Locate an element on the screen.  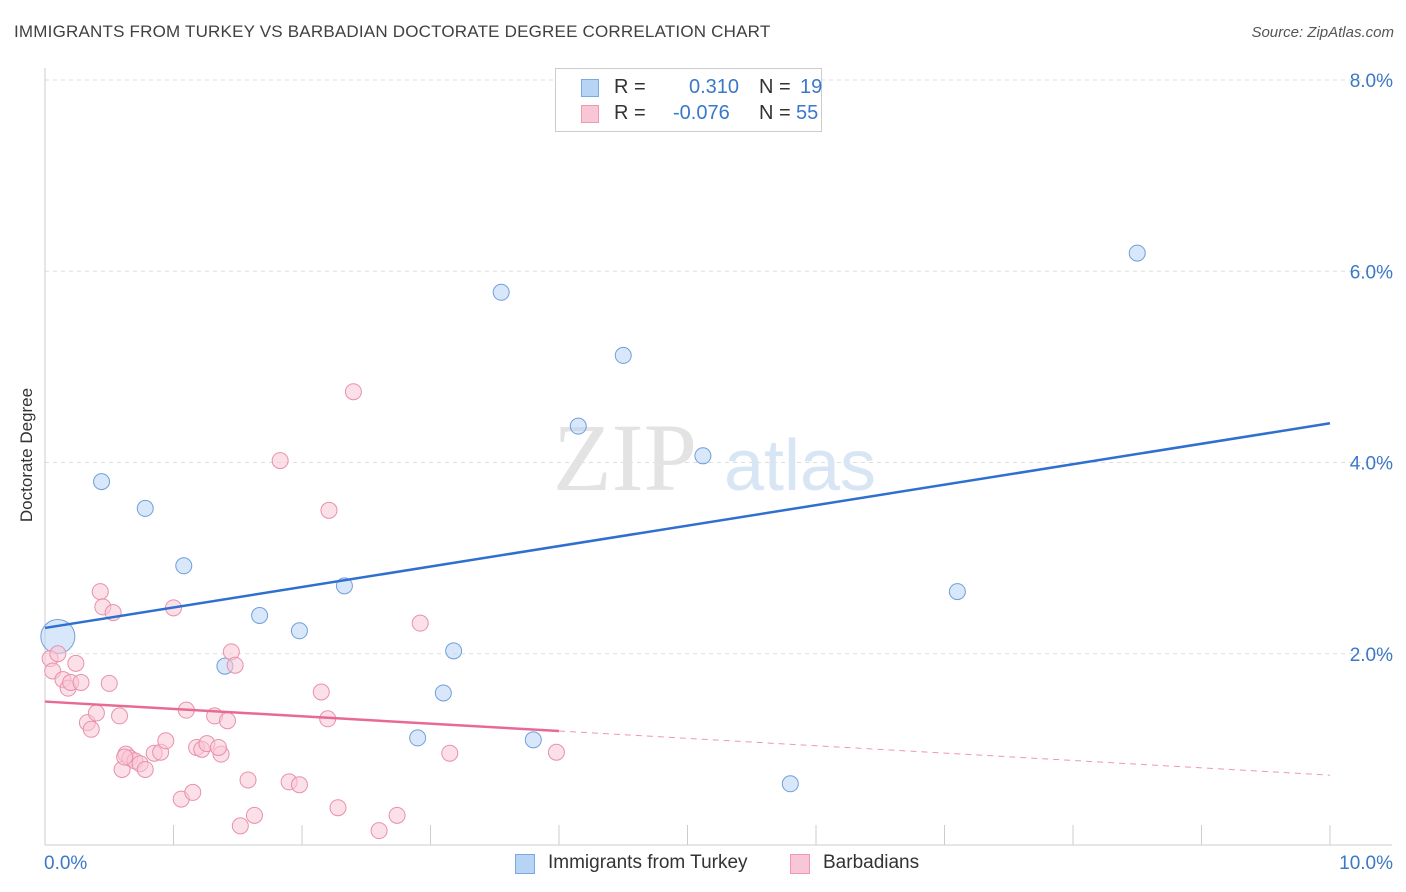
bottom-legend-label-barbadians: Barbadians is located at coordinates (871, 862).